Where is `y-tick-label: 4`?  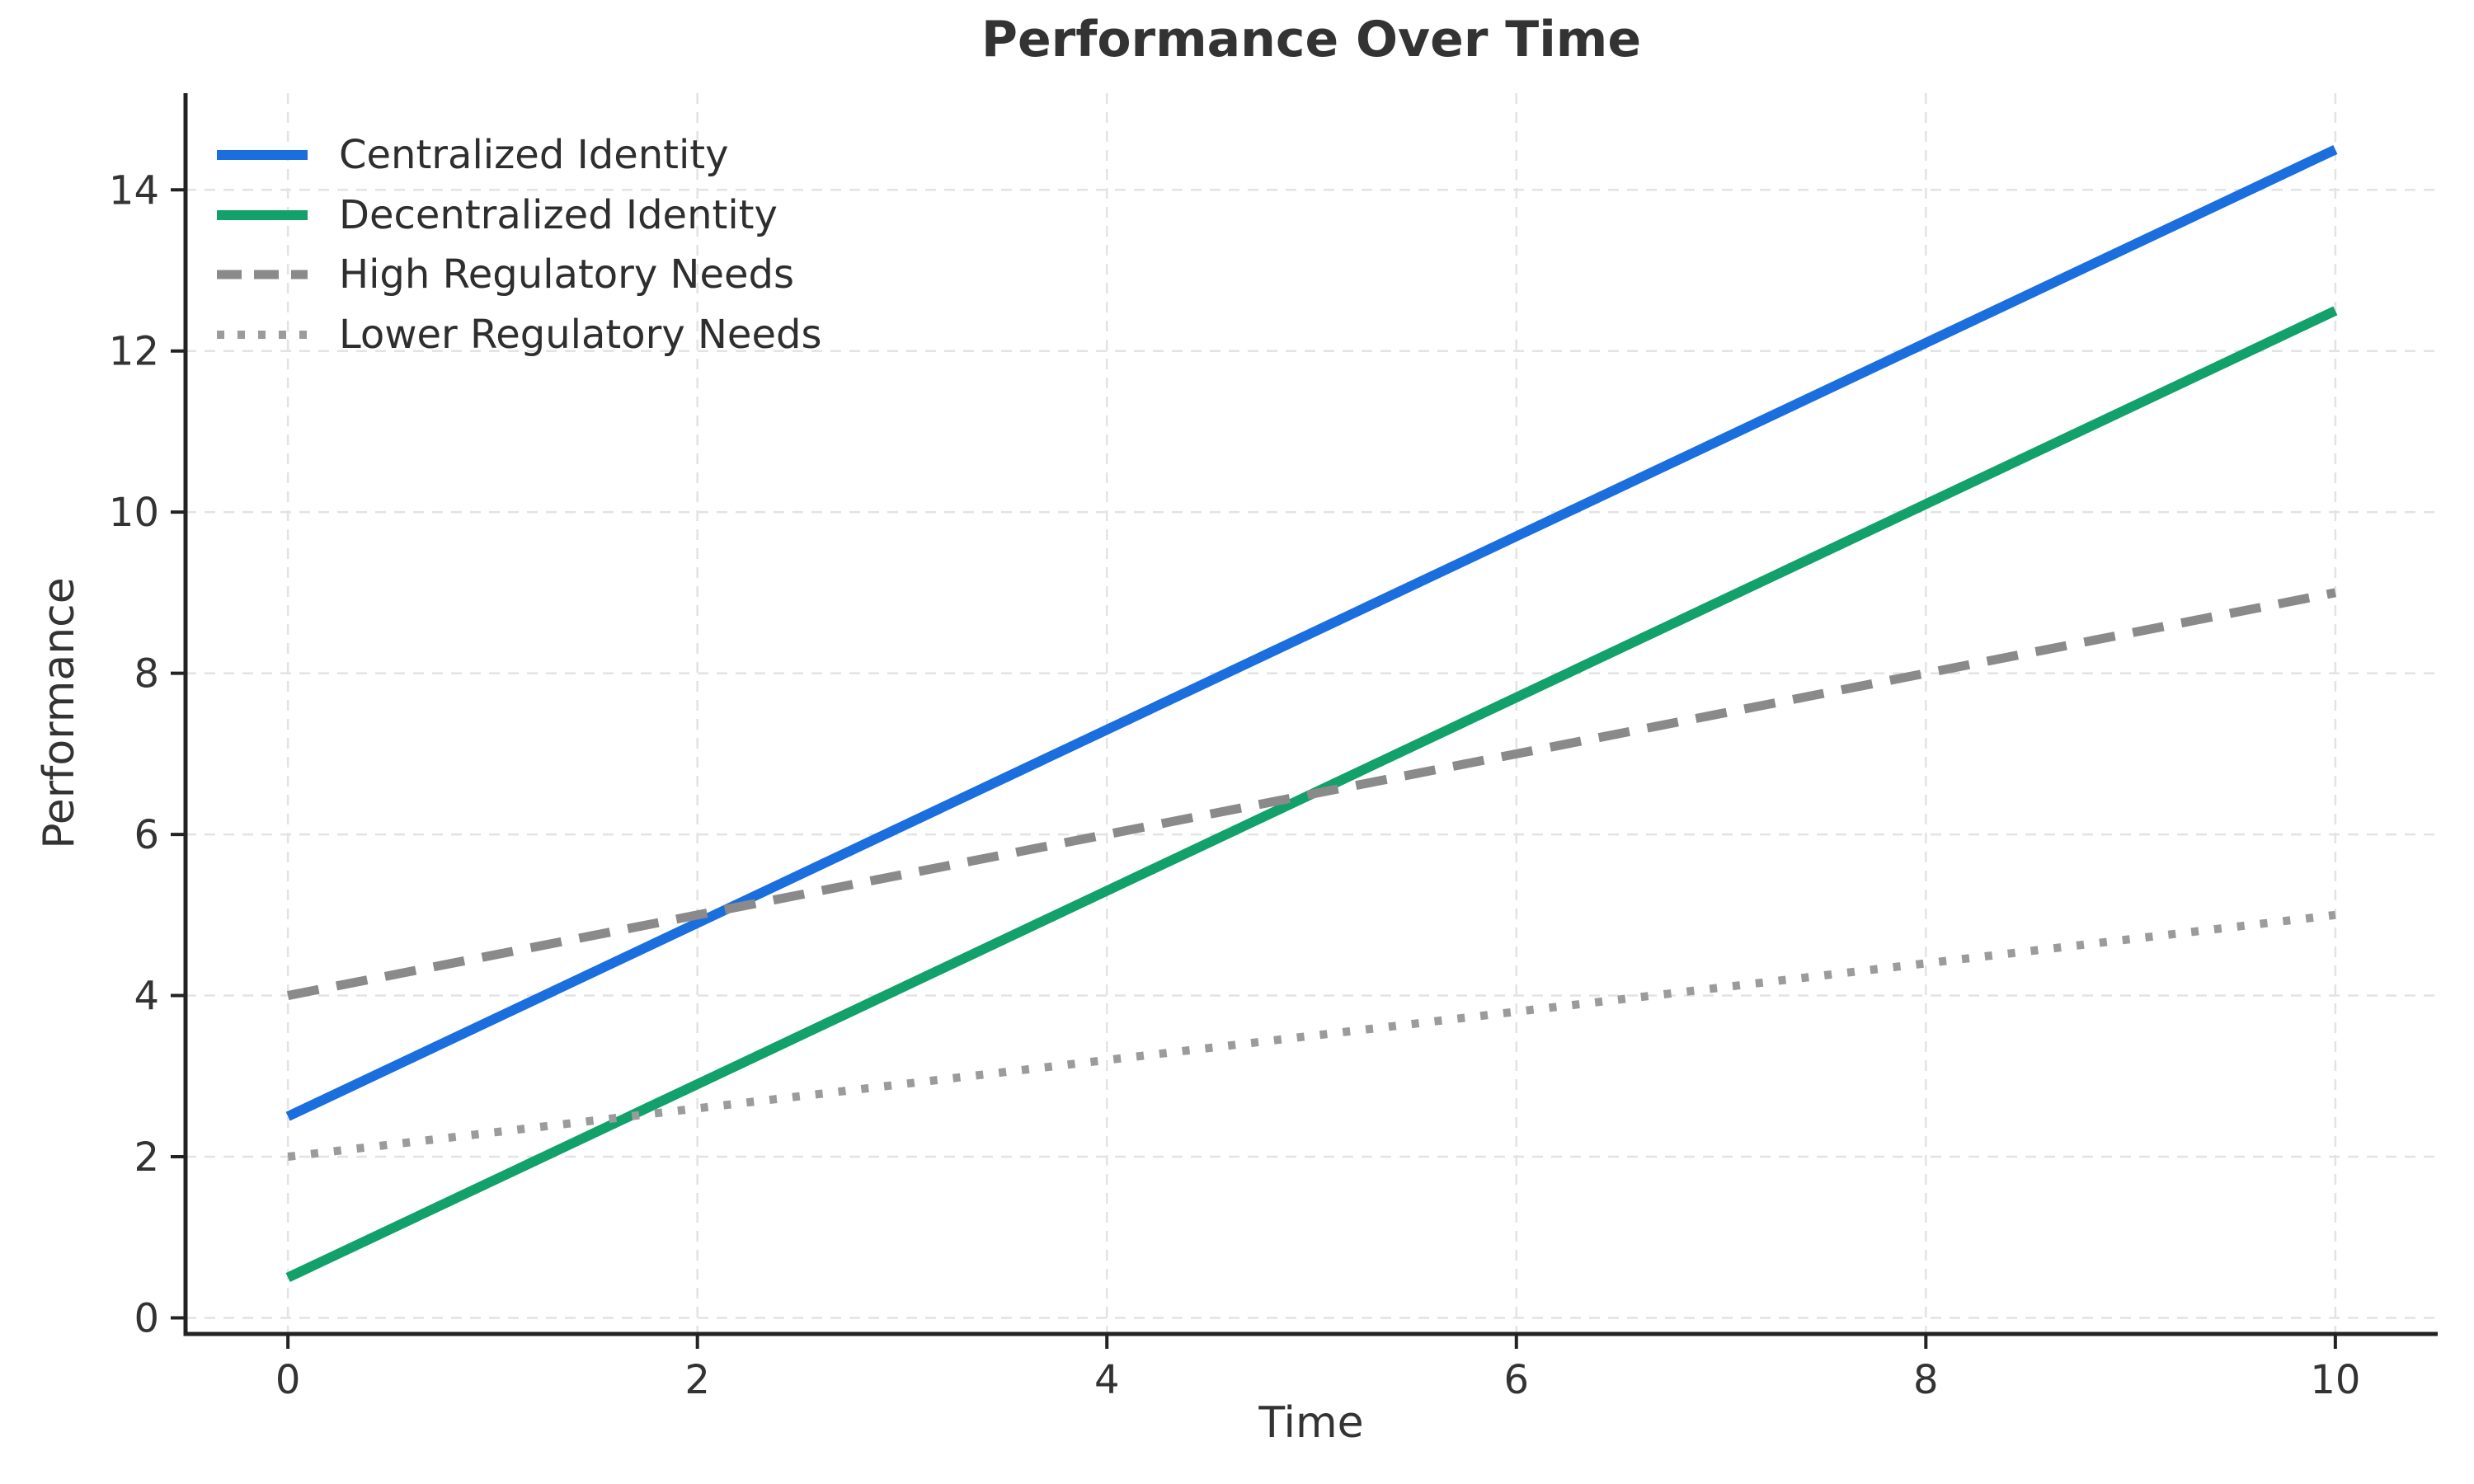
y-tick-label: 4 is located at coordinates (146, 997).